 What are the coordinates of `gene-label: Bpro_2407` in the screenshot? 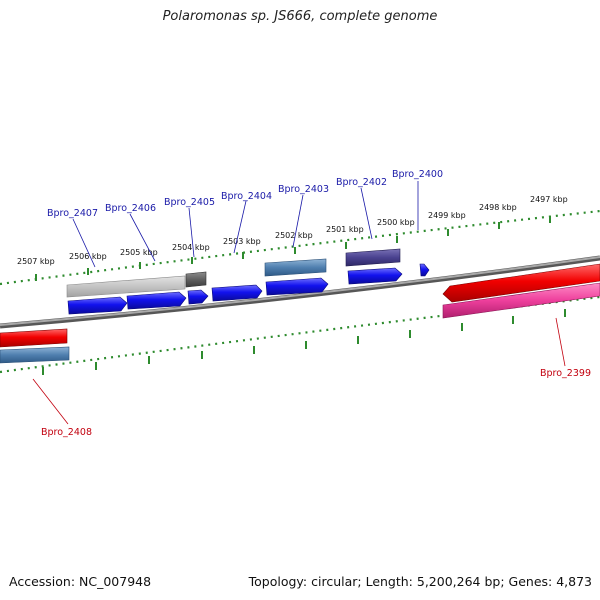 It's located at (72, 213).